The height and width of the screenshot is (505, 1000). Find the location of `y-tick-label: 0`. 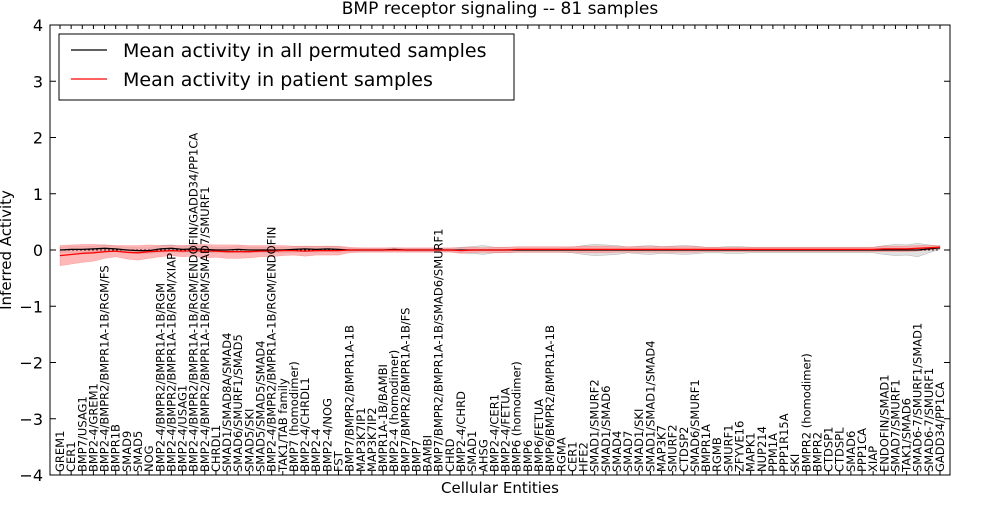

y-tick-label: 0 is located at coordinates (38, 250).